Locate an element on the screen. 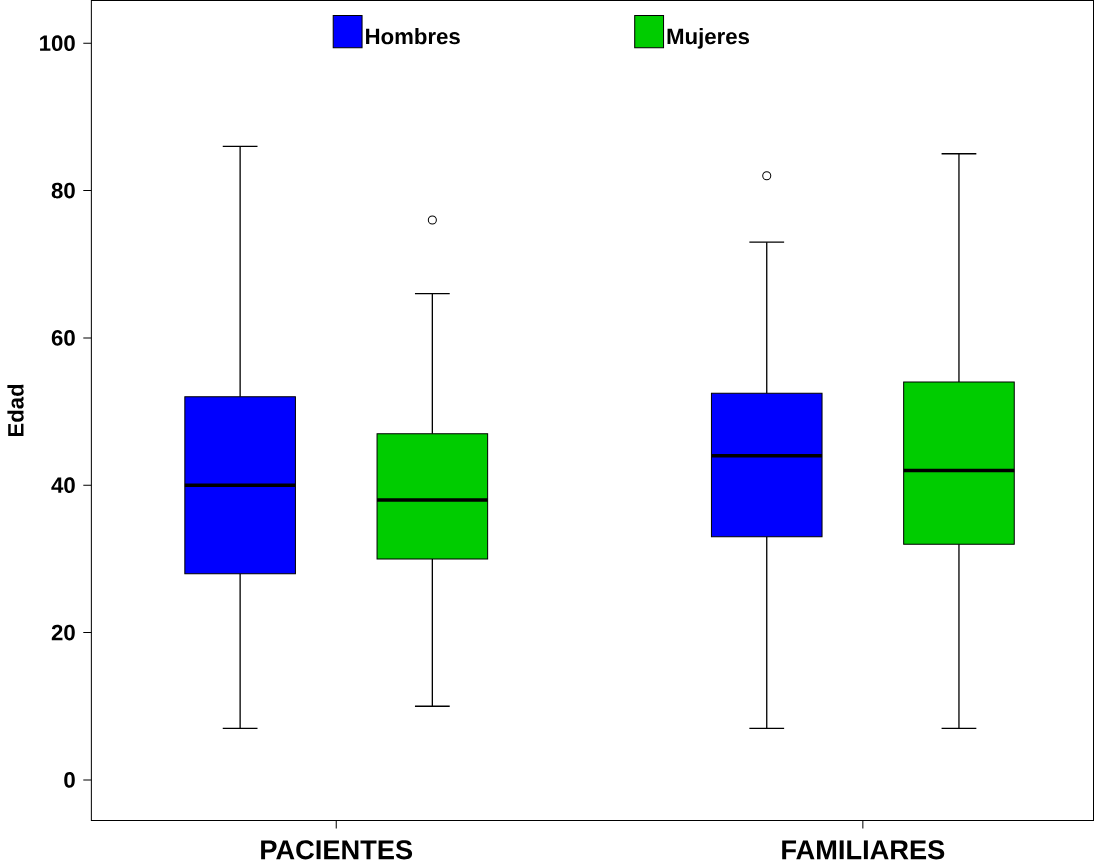 Image resolution: width=1094 pixels, height=867 pixels. y-tick-label: 80 is located at coordinates (63, 190).